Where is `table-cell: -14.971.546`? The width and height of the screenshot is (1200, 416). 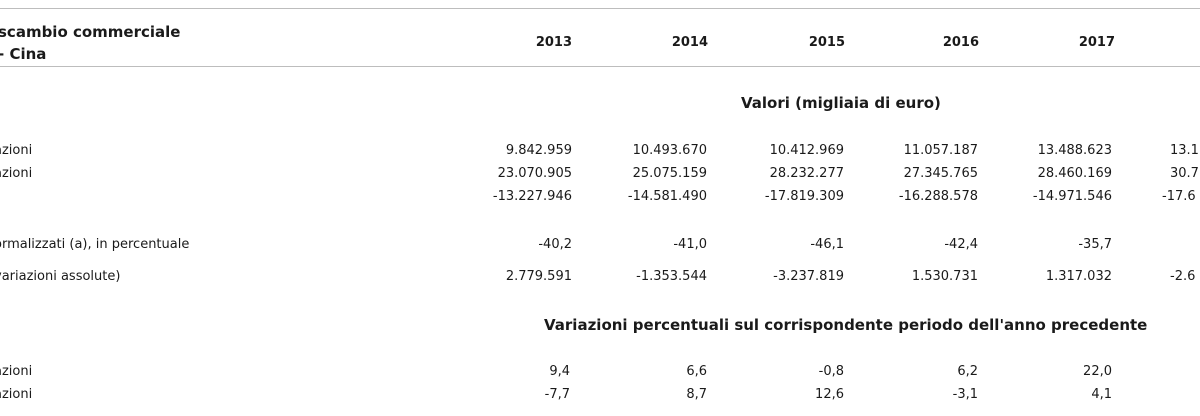 table-cell: -14.971.546 is located at coordinates (1072, 196).